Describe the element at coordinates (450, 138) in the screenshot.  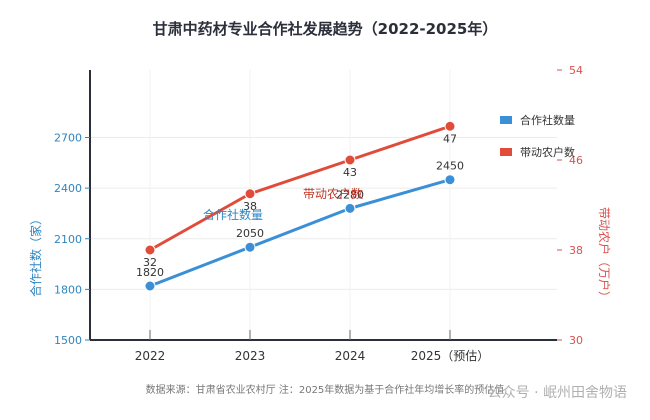
I see `data-label-1: 47` at that location.